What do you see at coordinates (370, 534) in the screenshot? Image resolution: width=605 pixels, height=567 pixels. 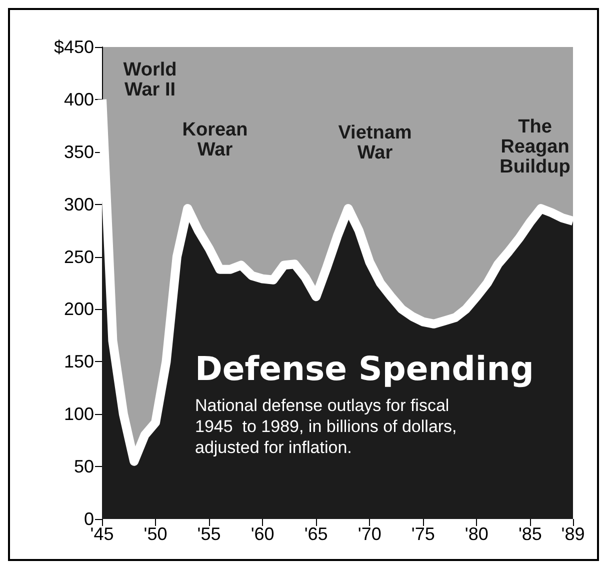 I see `x-tick-label: '70` at bounding box center [370, 534].